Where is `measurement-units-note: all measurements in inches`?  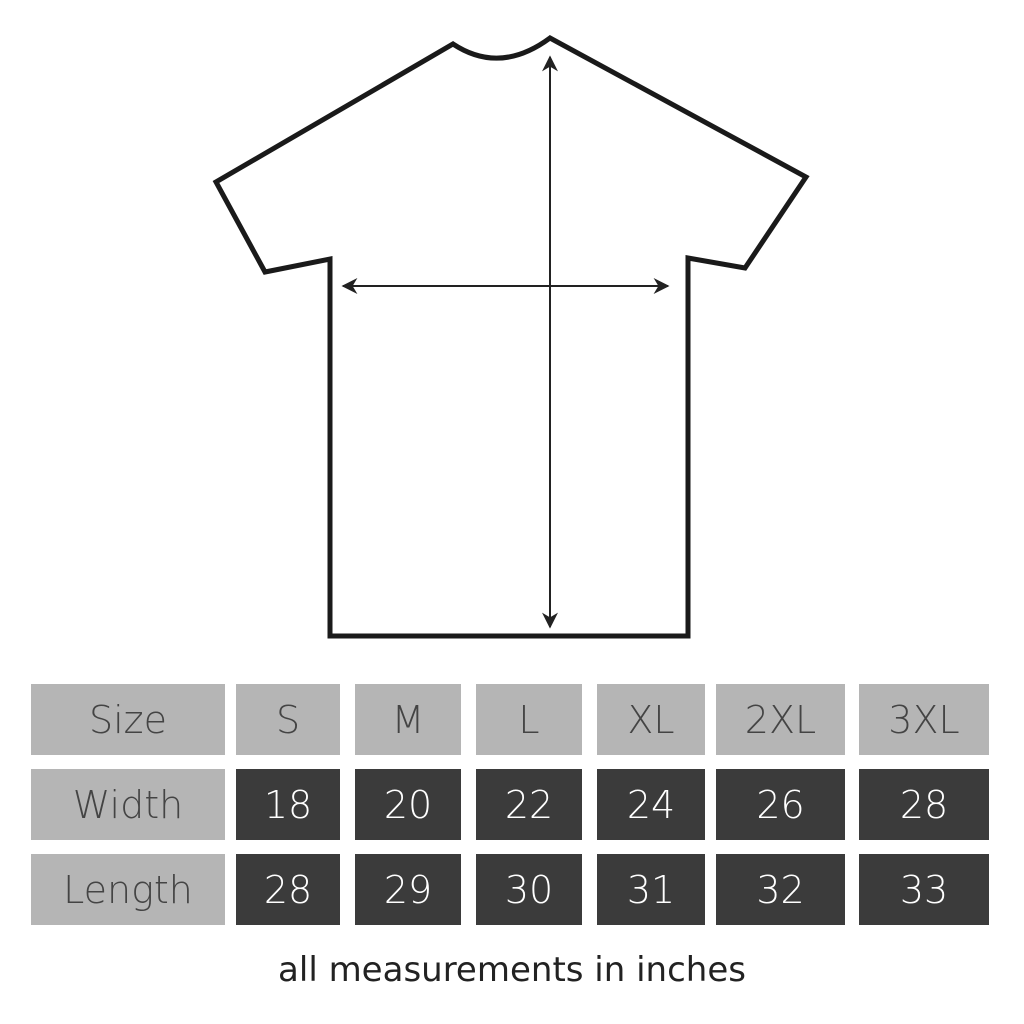
measurement-units-note: all measurements in inches is located at coordinates (512, 970).